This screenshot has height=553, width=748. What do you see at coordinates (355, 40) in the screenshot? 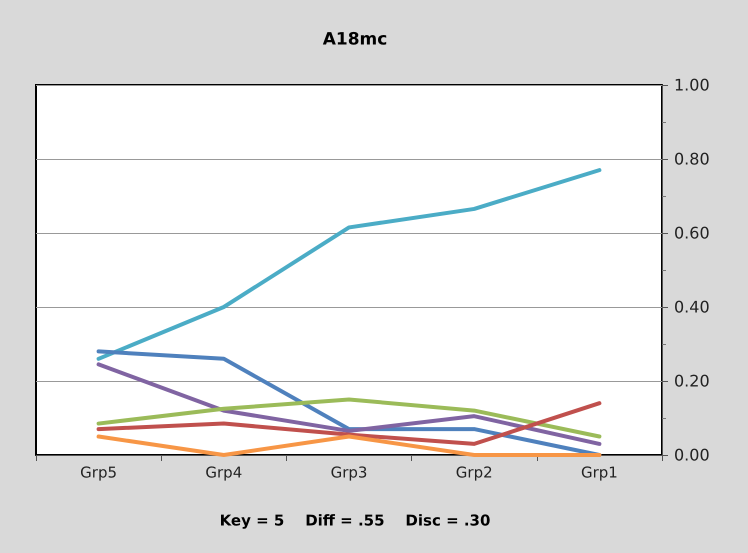
I see `chart-title: A18mc` at bounding box center [355, 40].